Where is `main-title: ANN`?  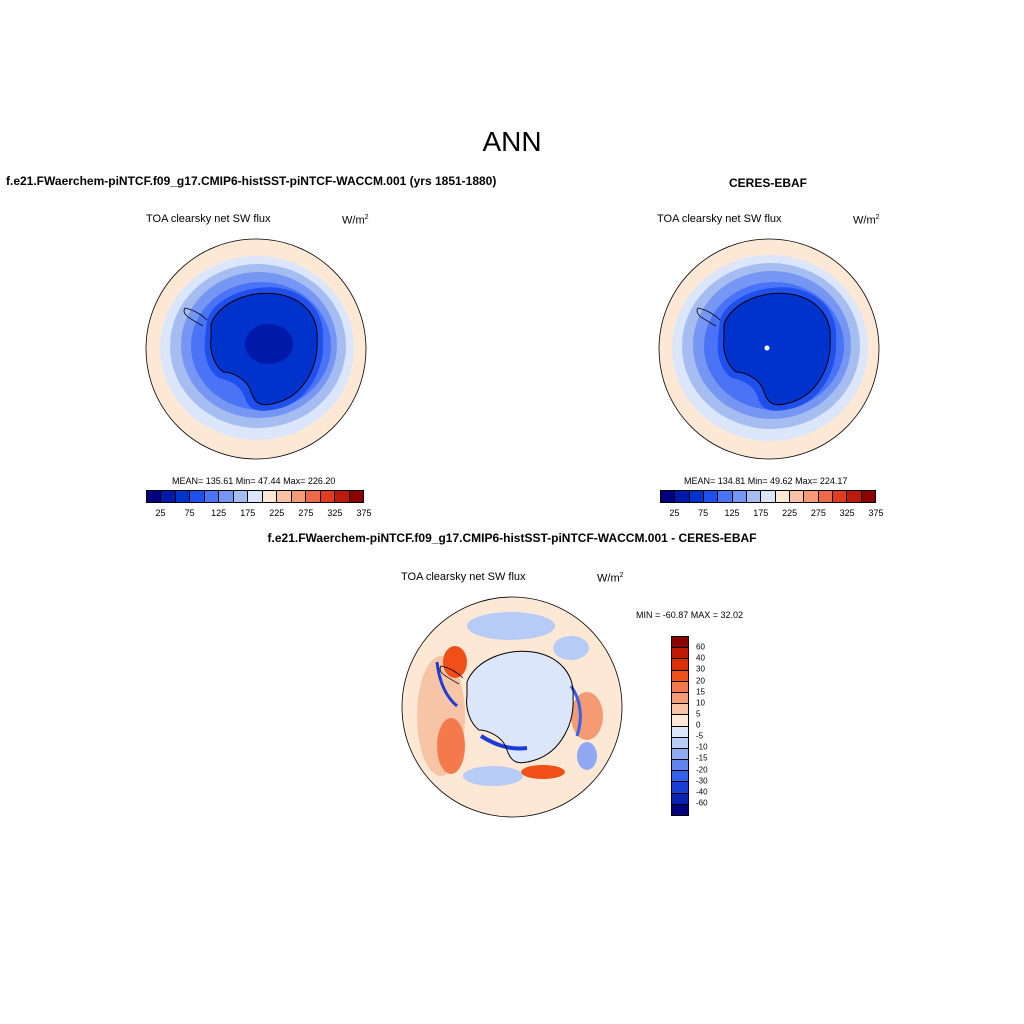 main-title: ANN is located at coordinates (512, 141).